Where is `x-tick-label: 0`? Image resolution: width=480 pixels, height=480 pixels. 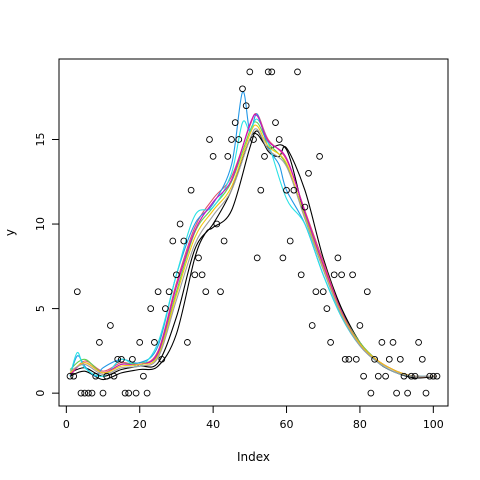 x-tick-label: 0 is located at coordinates (66, 424).